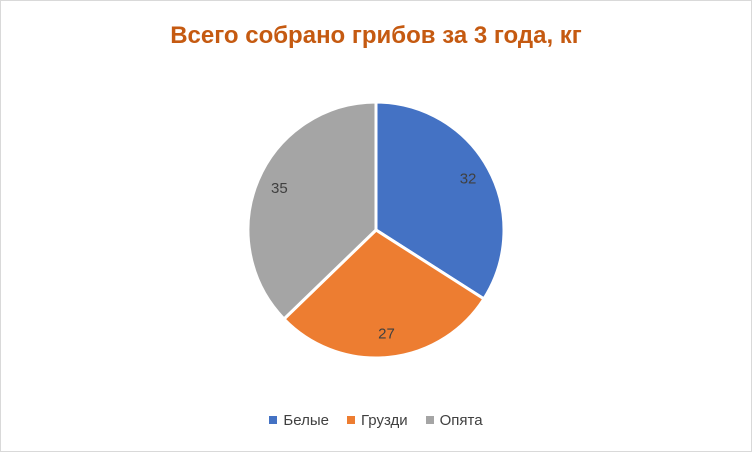 This screenshot has height=452, width=752. Describe the element at coordinates (279, 188) in the screenshot. I see `data-label-3: 35` at that location.